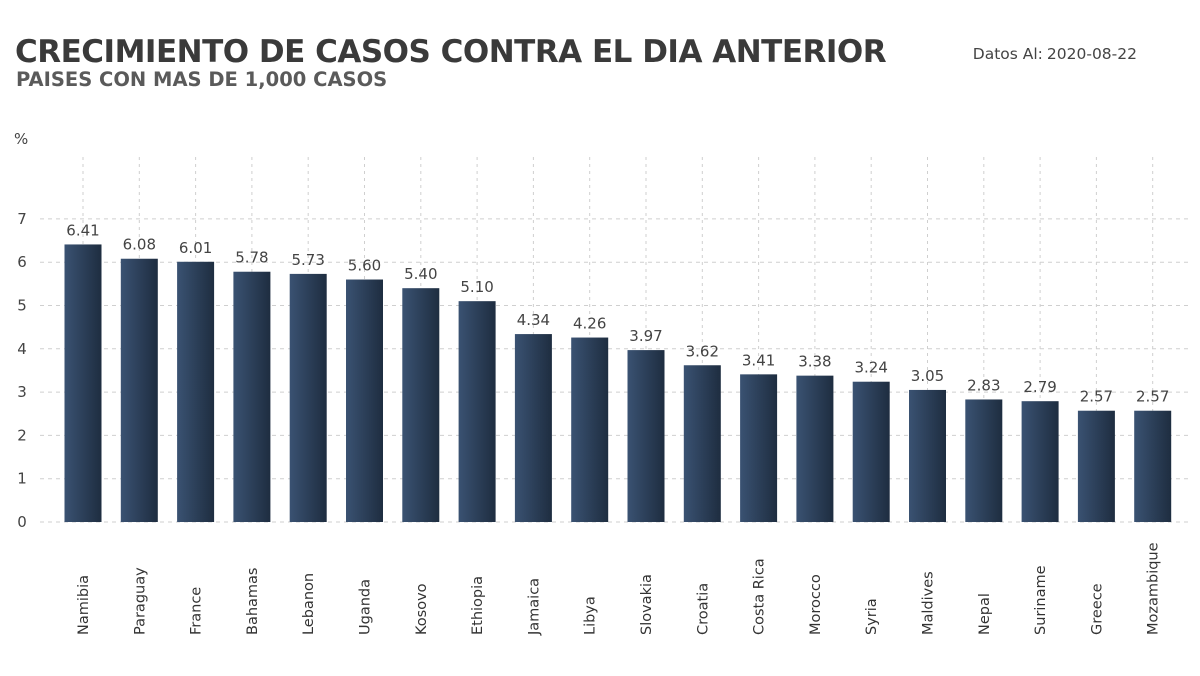  What do you see at coordinates (202, 79) in the screenshot?
I see `chart-subtitle: PAISES CON MAS DE 1,000 CASOS` at bounding box center [202, 79].